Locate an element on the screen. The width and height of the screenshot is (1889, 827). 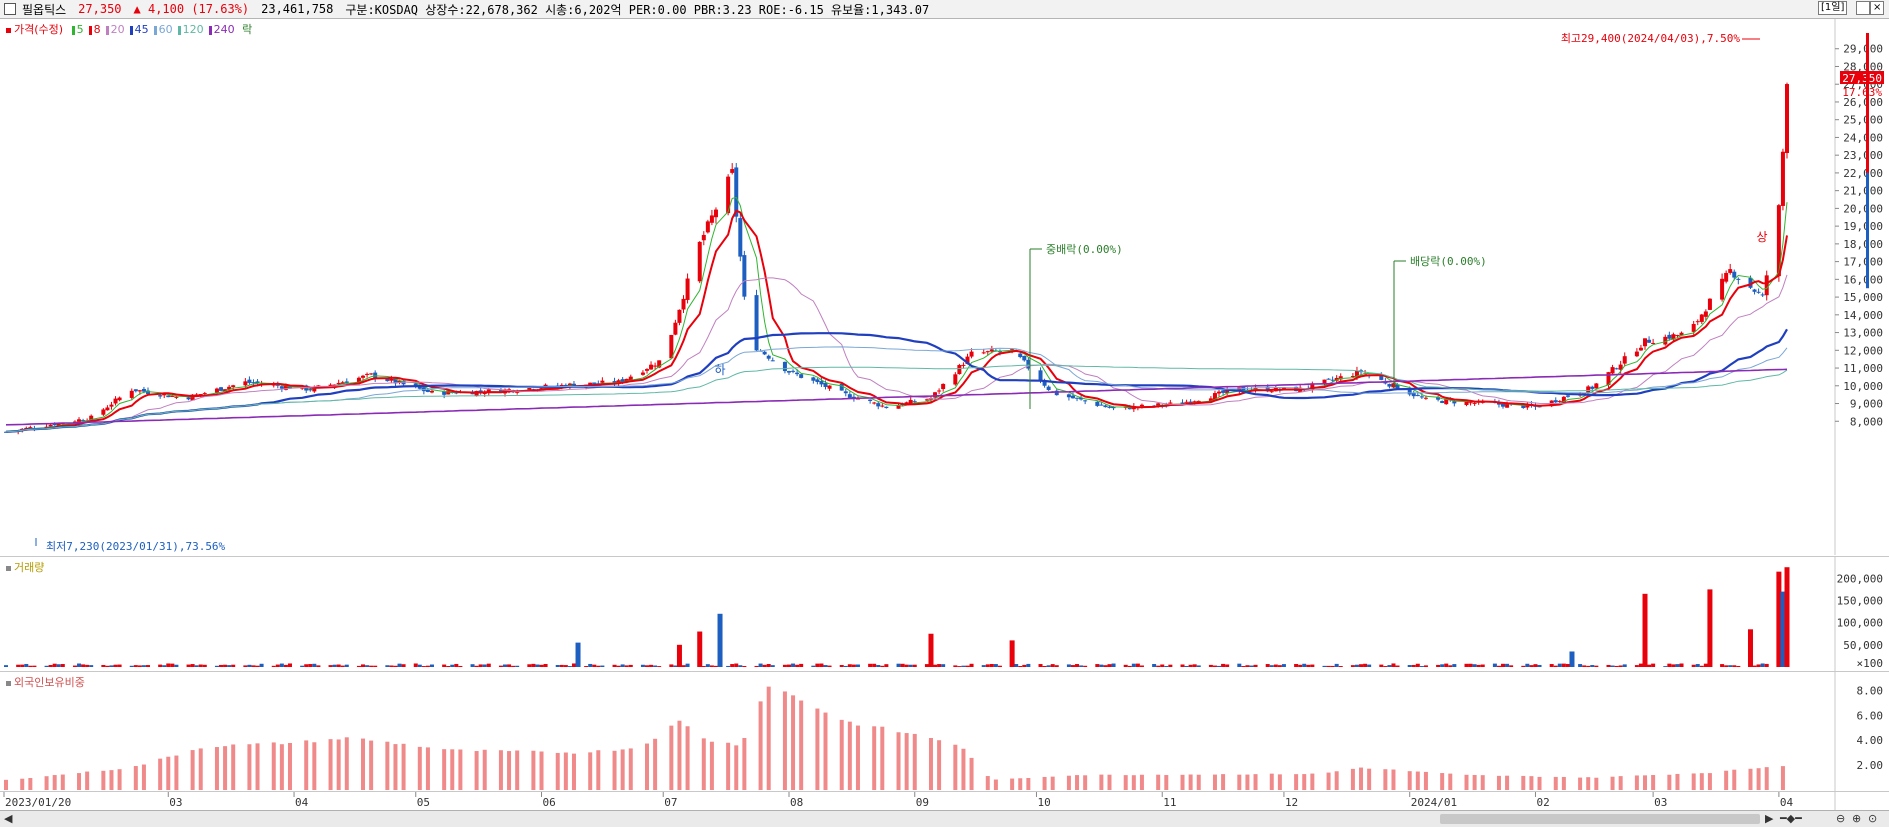
volume-spike-bar is located at coordinates (1012, 653).